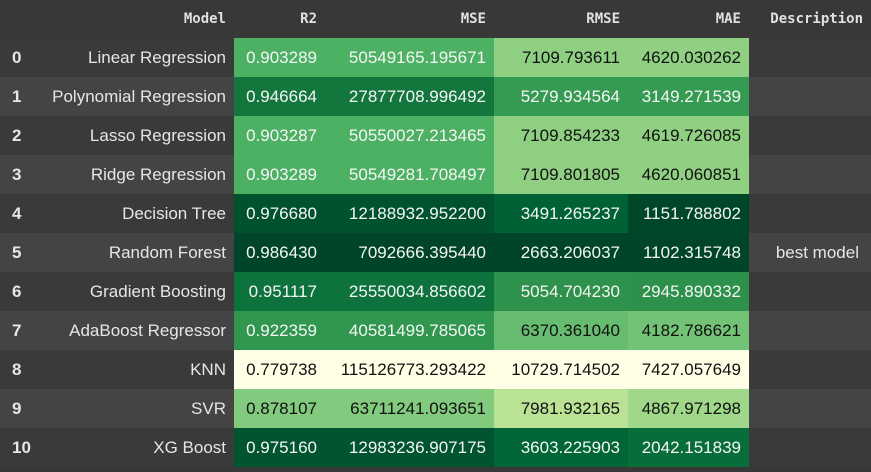 Image resolution: width=871 pixels, height=472 pixels. What do you see at coordinates (17, 252) in the screenshot?
I see `row-index: 5` at bounding box center [17, 252].